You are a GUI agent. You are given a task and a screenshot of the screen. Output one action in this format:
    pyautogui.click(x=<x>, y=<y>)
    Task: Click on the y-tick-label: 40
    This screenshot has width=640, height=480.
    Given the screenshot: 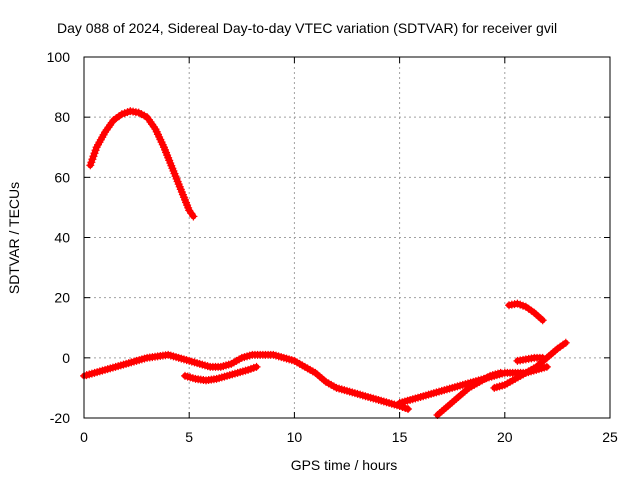 What is the action you would take?
    pyautogui.click(x=62, y=238)
    